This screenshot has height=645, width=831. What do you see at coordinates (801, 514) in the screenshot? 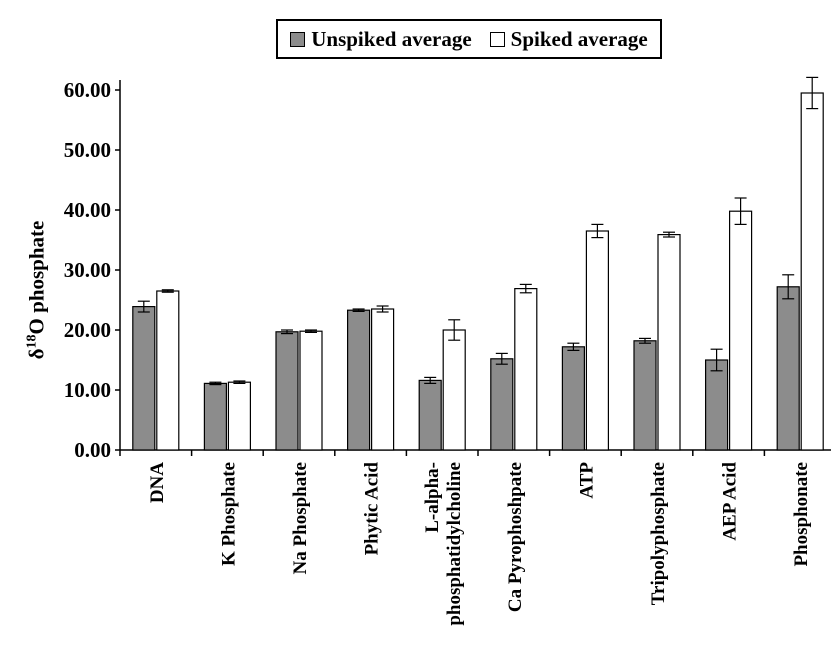
I see `x-tick-label: Phosphonate` at bounding box center [801, 514].